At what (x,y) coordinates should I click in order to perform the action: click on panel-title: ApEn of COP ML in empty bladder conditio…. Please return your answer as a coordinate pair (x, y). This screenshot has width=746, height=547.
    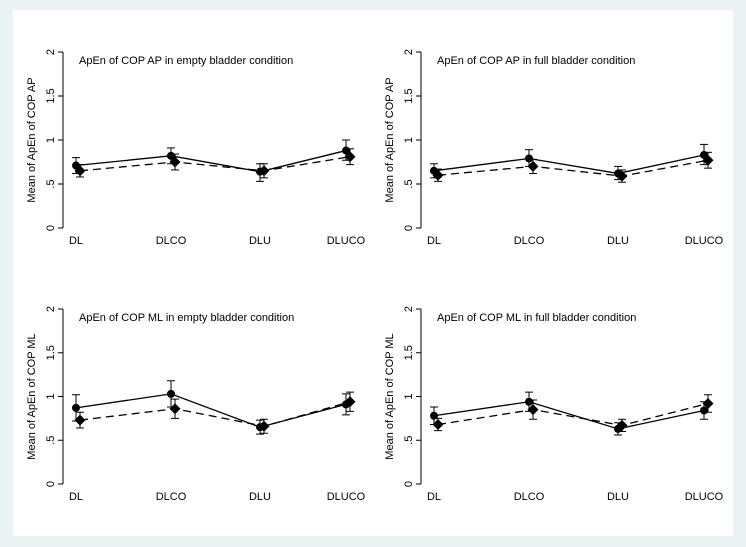
    Looking at the image, I should click on (186, 318).